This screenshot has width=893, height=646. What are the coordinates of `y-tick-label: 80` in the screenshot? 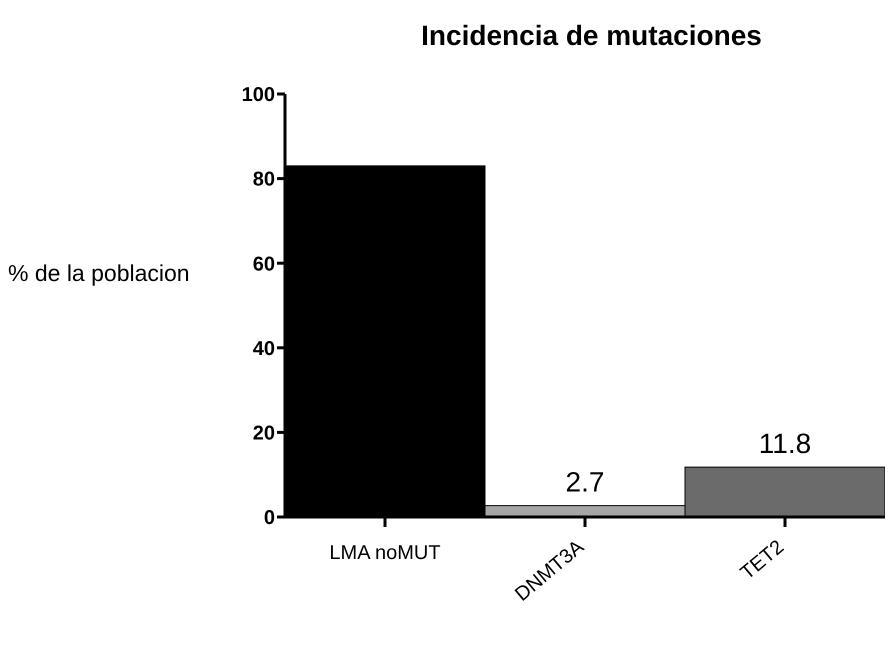 It's located at (263, 179).